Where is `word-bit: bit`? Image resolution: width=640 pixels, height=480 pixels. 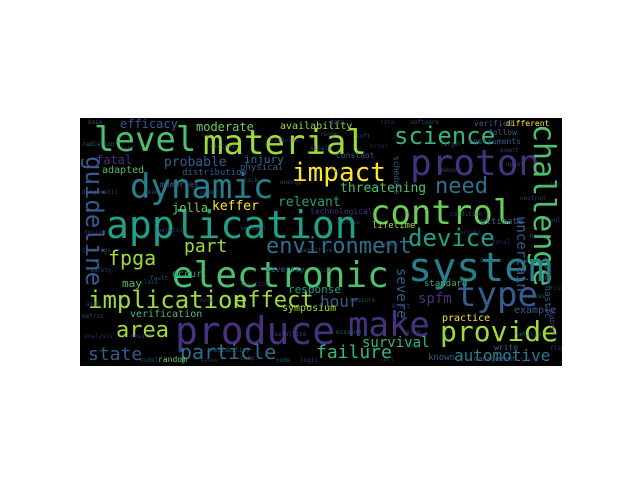
word-bit: bit is located at coordinates (415, 346).